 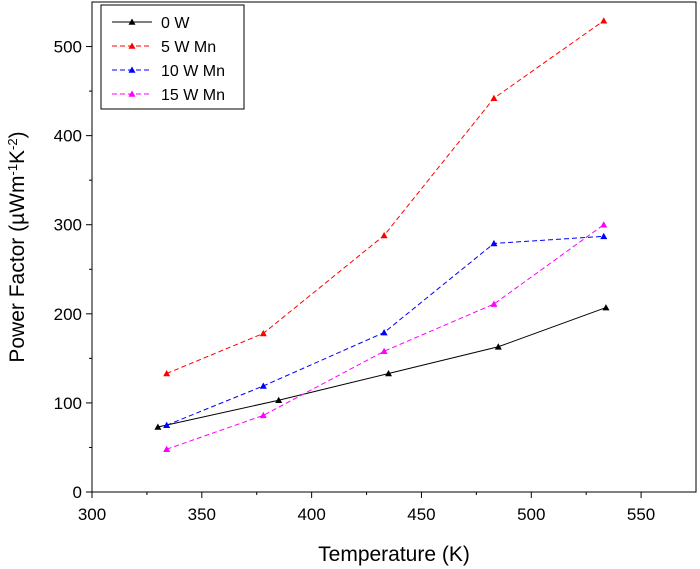 What do you see at coordinates (188, 47) in the screenshot?
I see `legend-label: 5 W Mn` at bounding box center [188, 47].